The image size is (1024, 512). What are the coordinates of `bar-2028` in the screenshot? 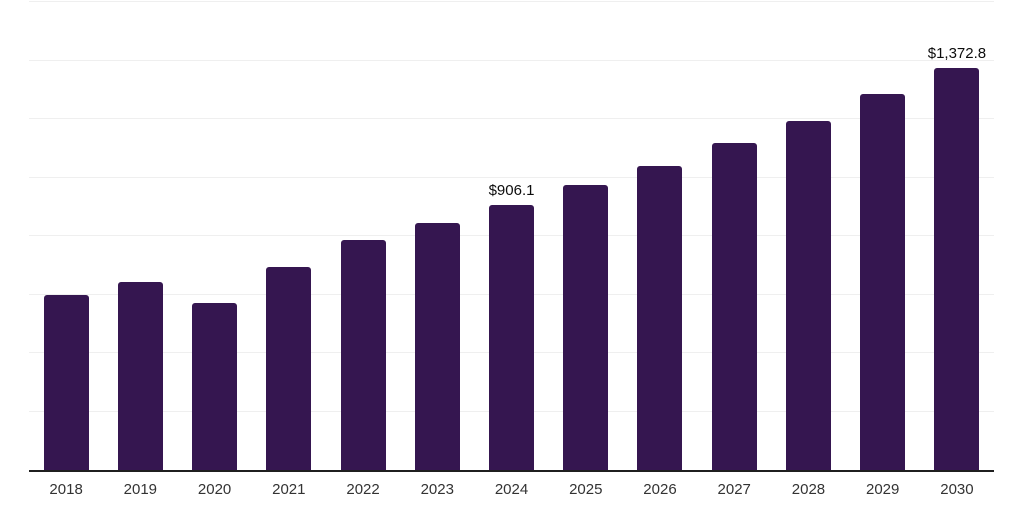 It's located at (808, 295).